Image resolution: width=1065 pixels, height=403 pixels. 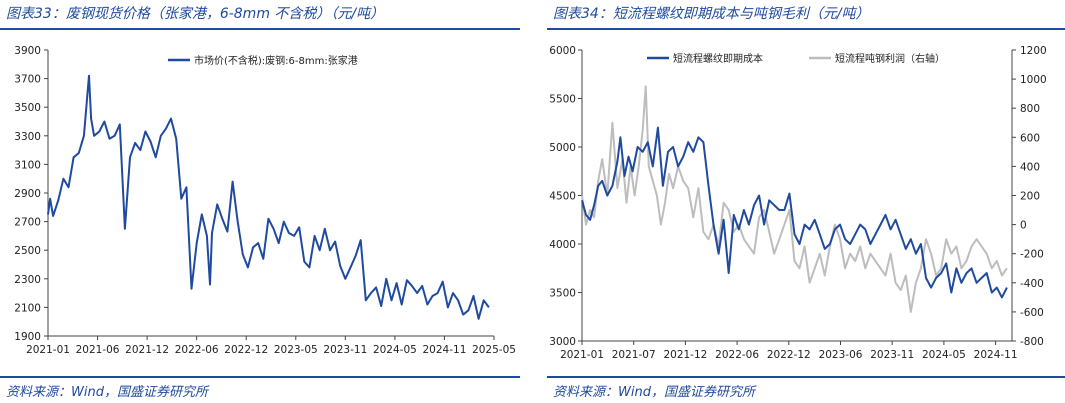 What do you see at coordinates (98, 350) in the screenshot?
I see `x-tick-label: 2021-06` at bounding box center [98, 350].